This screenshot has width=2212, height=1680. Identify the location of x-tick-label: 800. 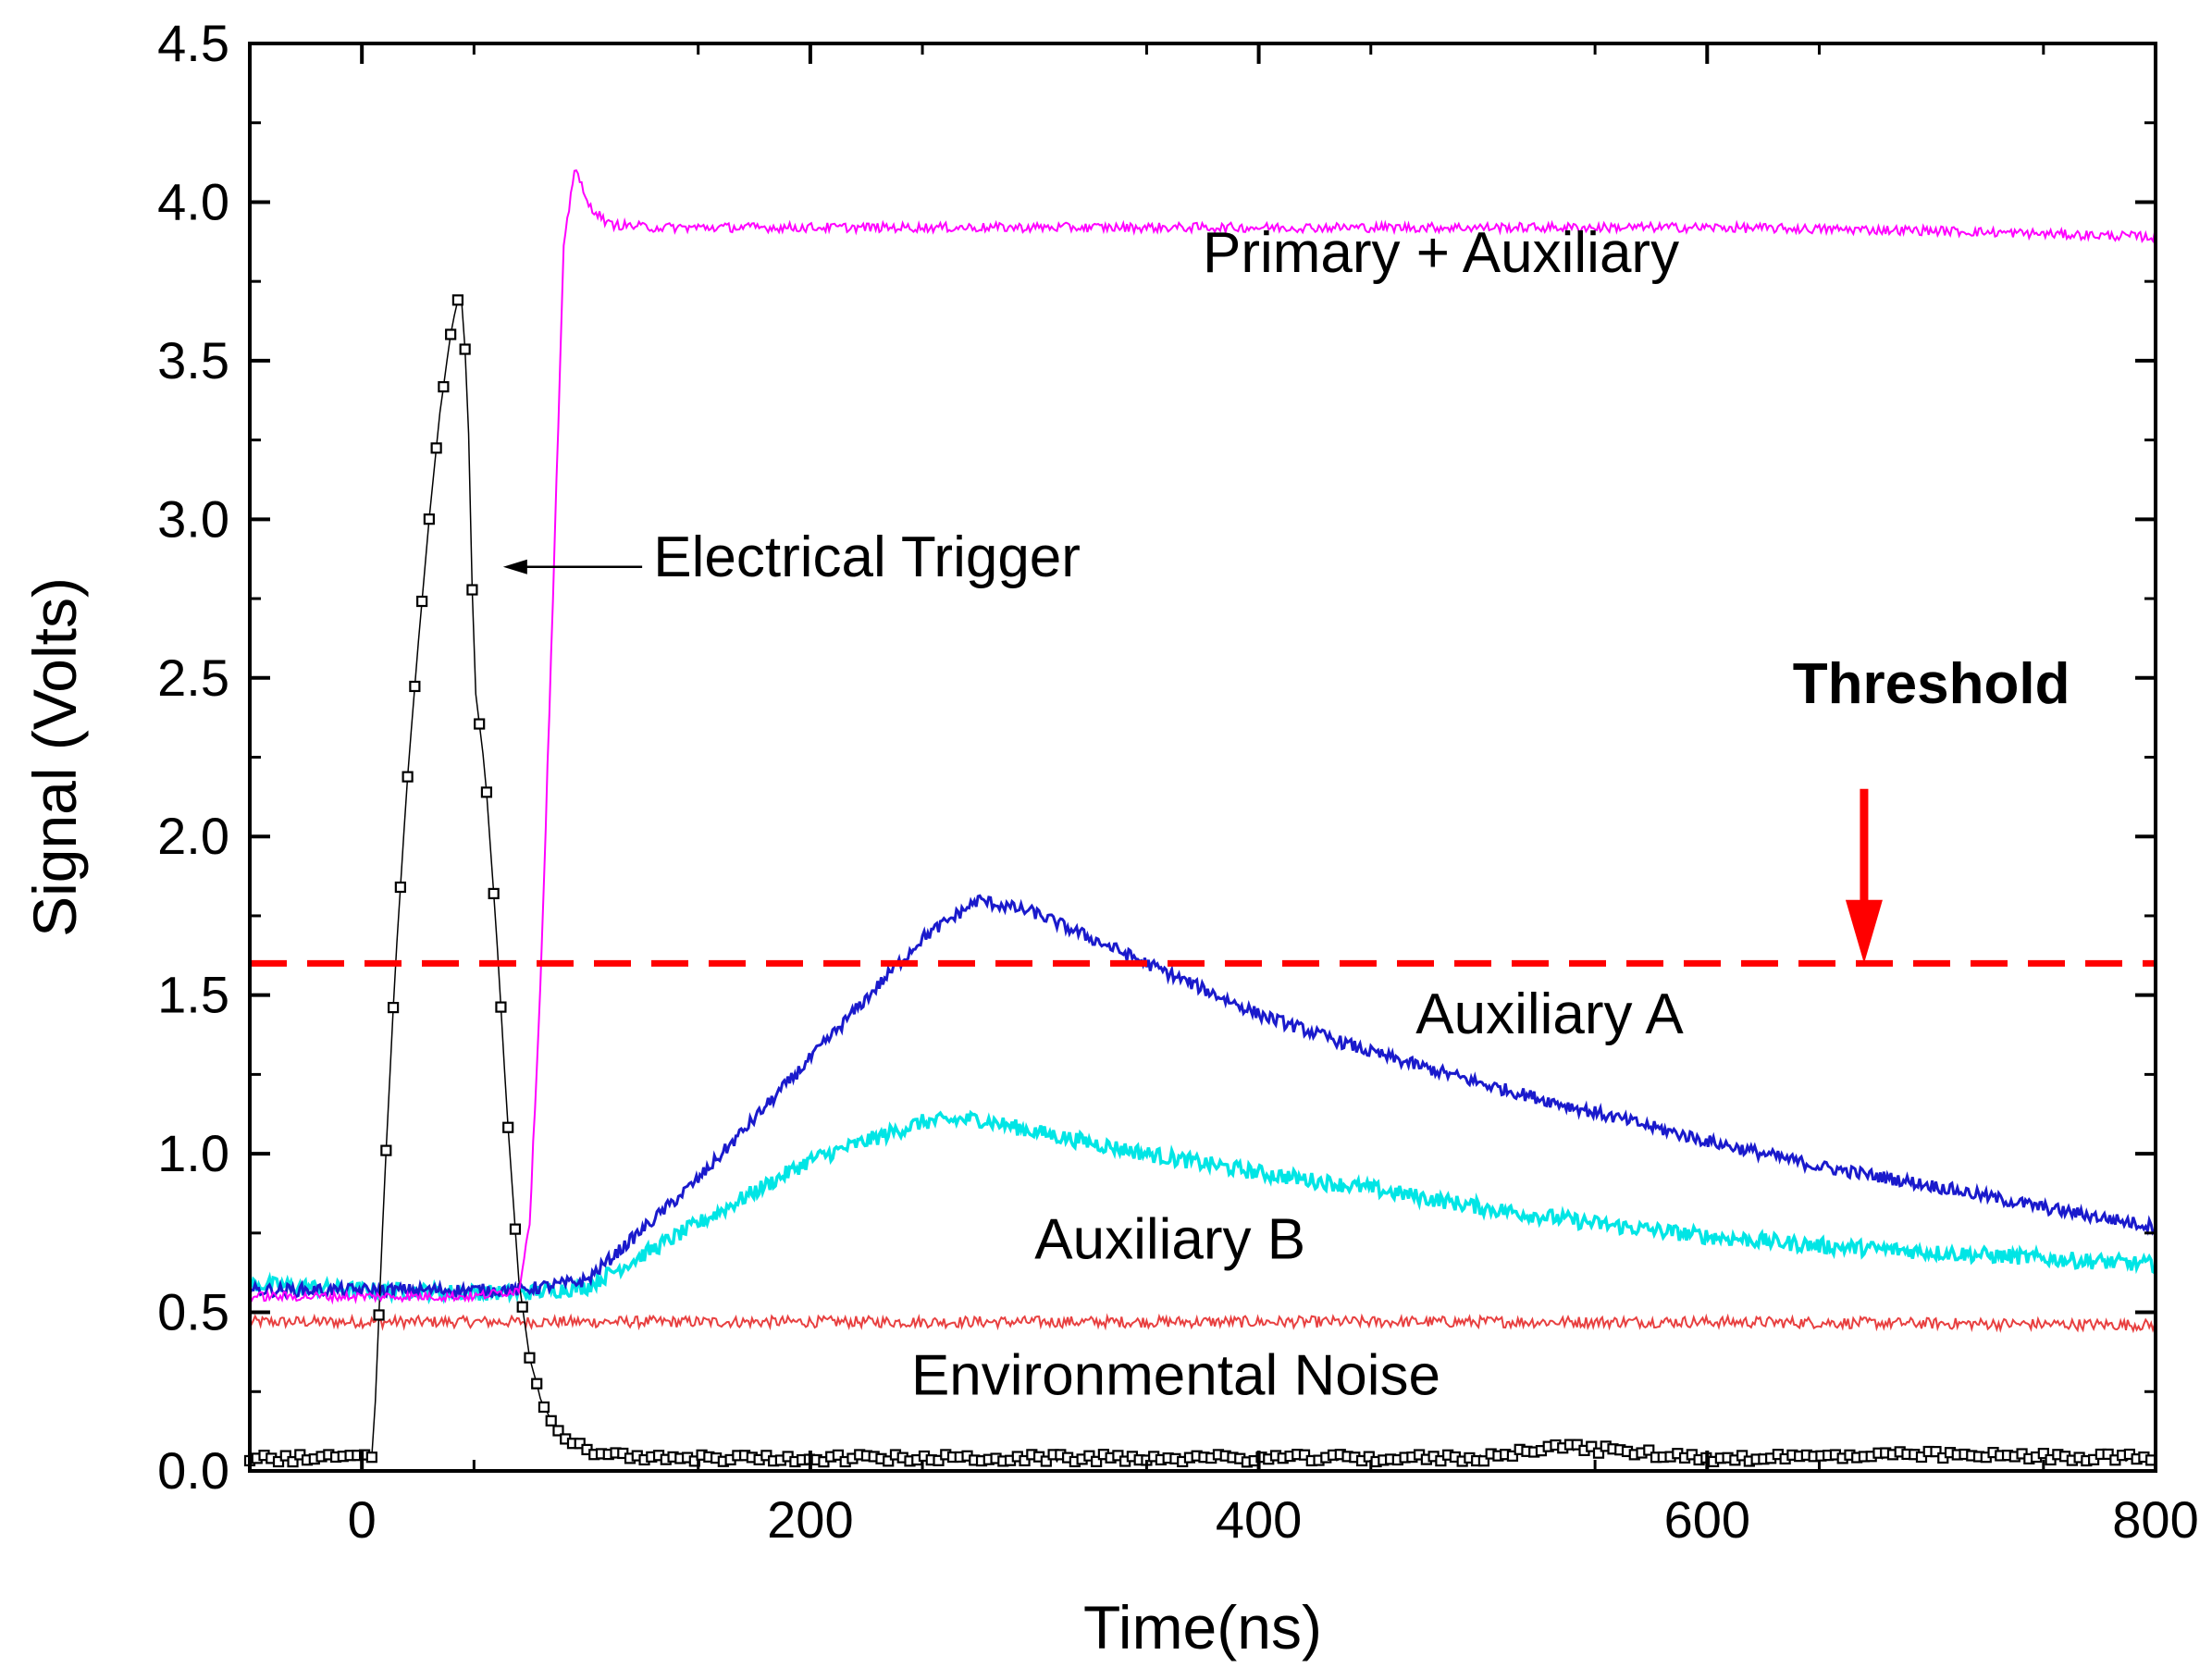
(2155, 1519).